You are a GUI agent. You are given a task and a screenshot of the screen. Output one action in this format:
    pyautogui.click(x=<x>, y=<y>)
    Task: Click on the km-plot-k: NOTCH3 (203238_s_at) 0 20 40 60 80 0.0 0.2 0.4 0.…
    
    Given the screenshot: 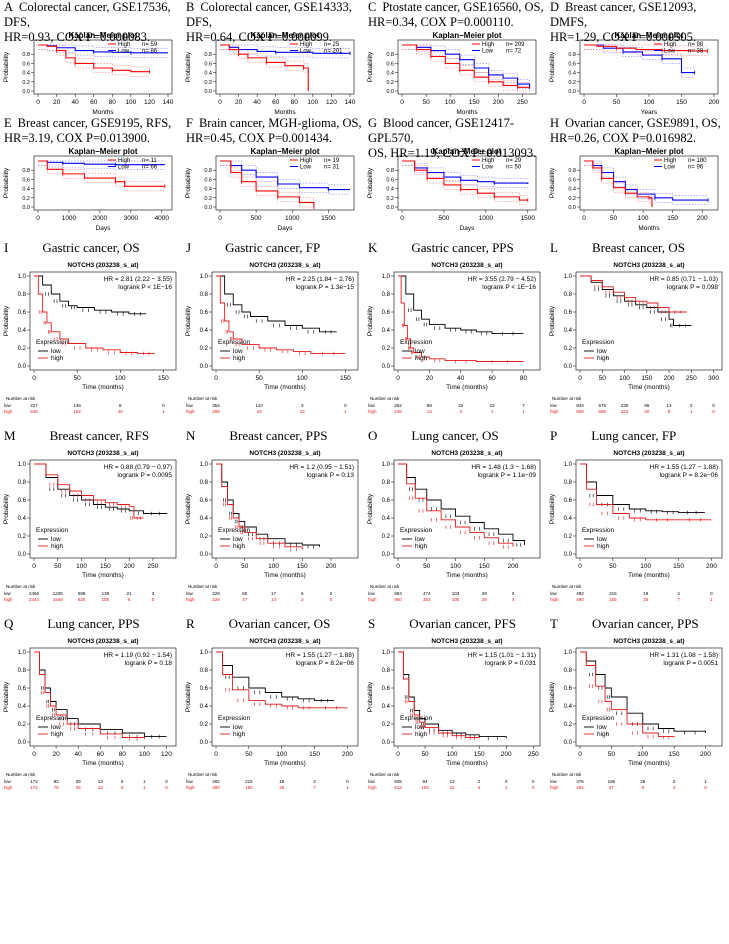 What is the action you would take?
    pyautogui.click(x=454, y=338)
    